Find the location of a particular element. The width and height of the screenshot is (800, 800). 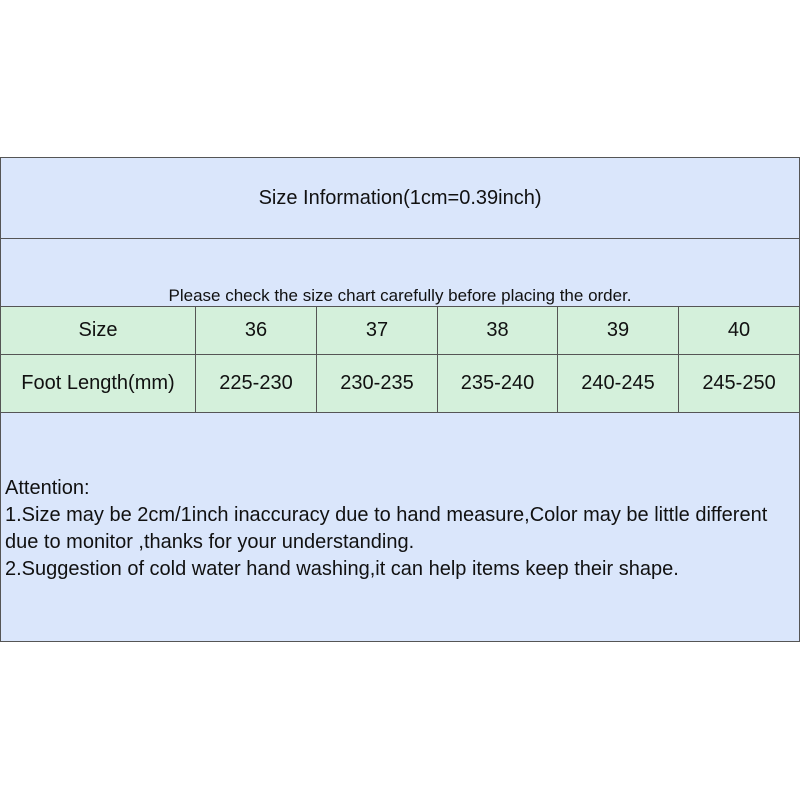

size-row: Size 36 37 38 39 40 is located at coordinates (400, 330).